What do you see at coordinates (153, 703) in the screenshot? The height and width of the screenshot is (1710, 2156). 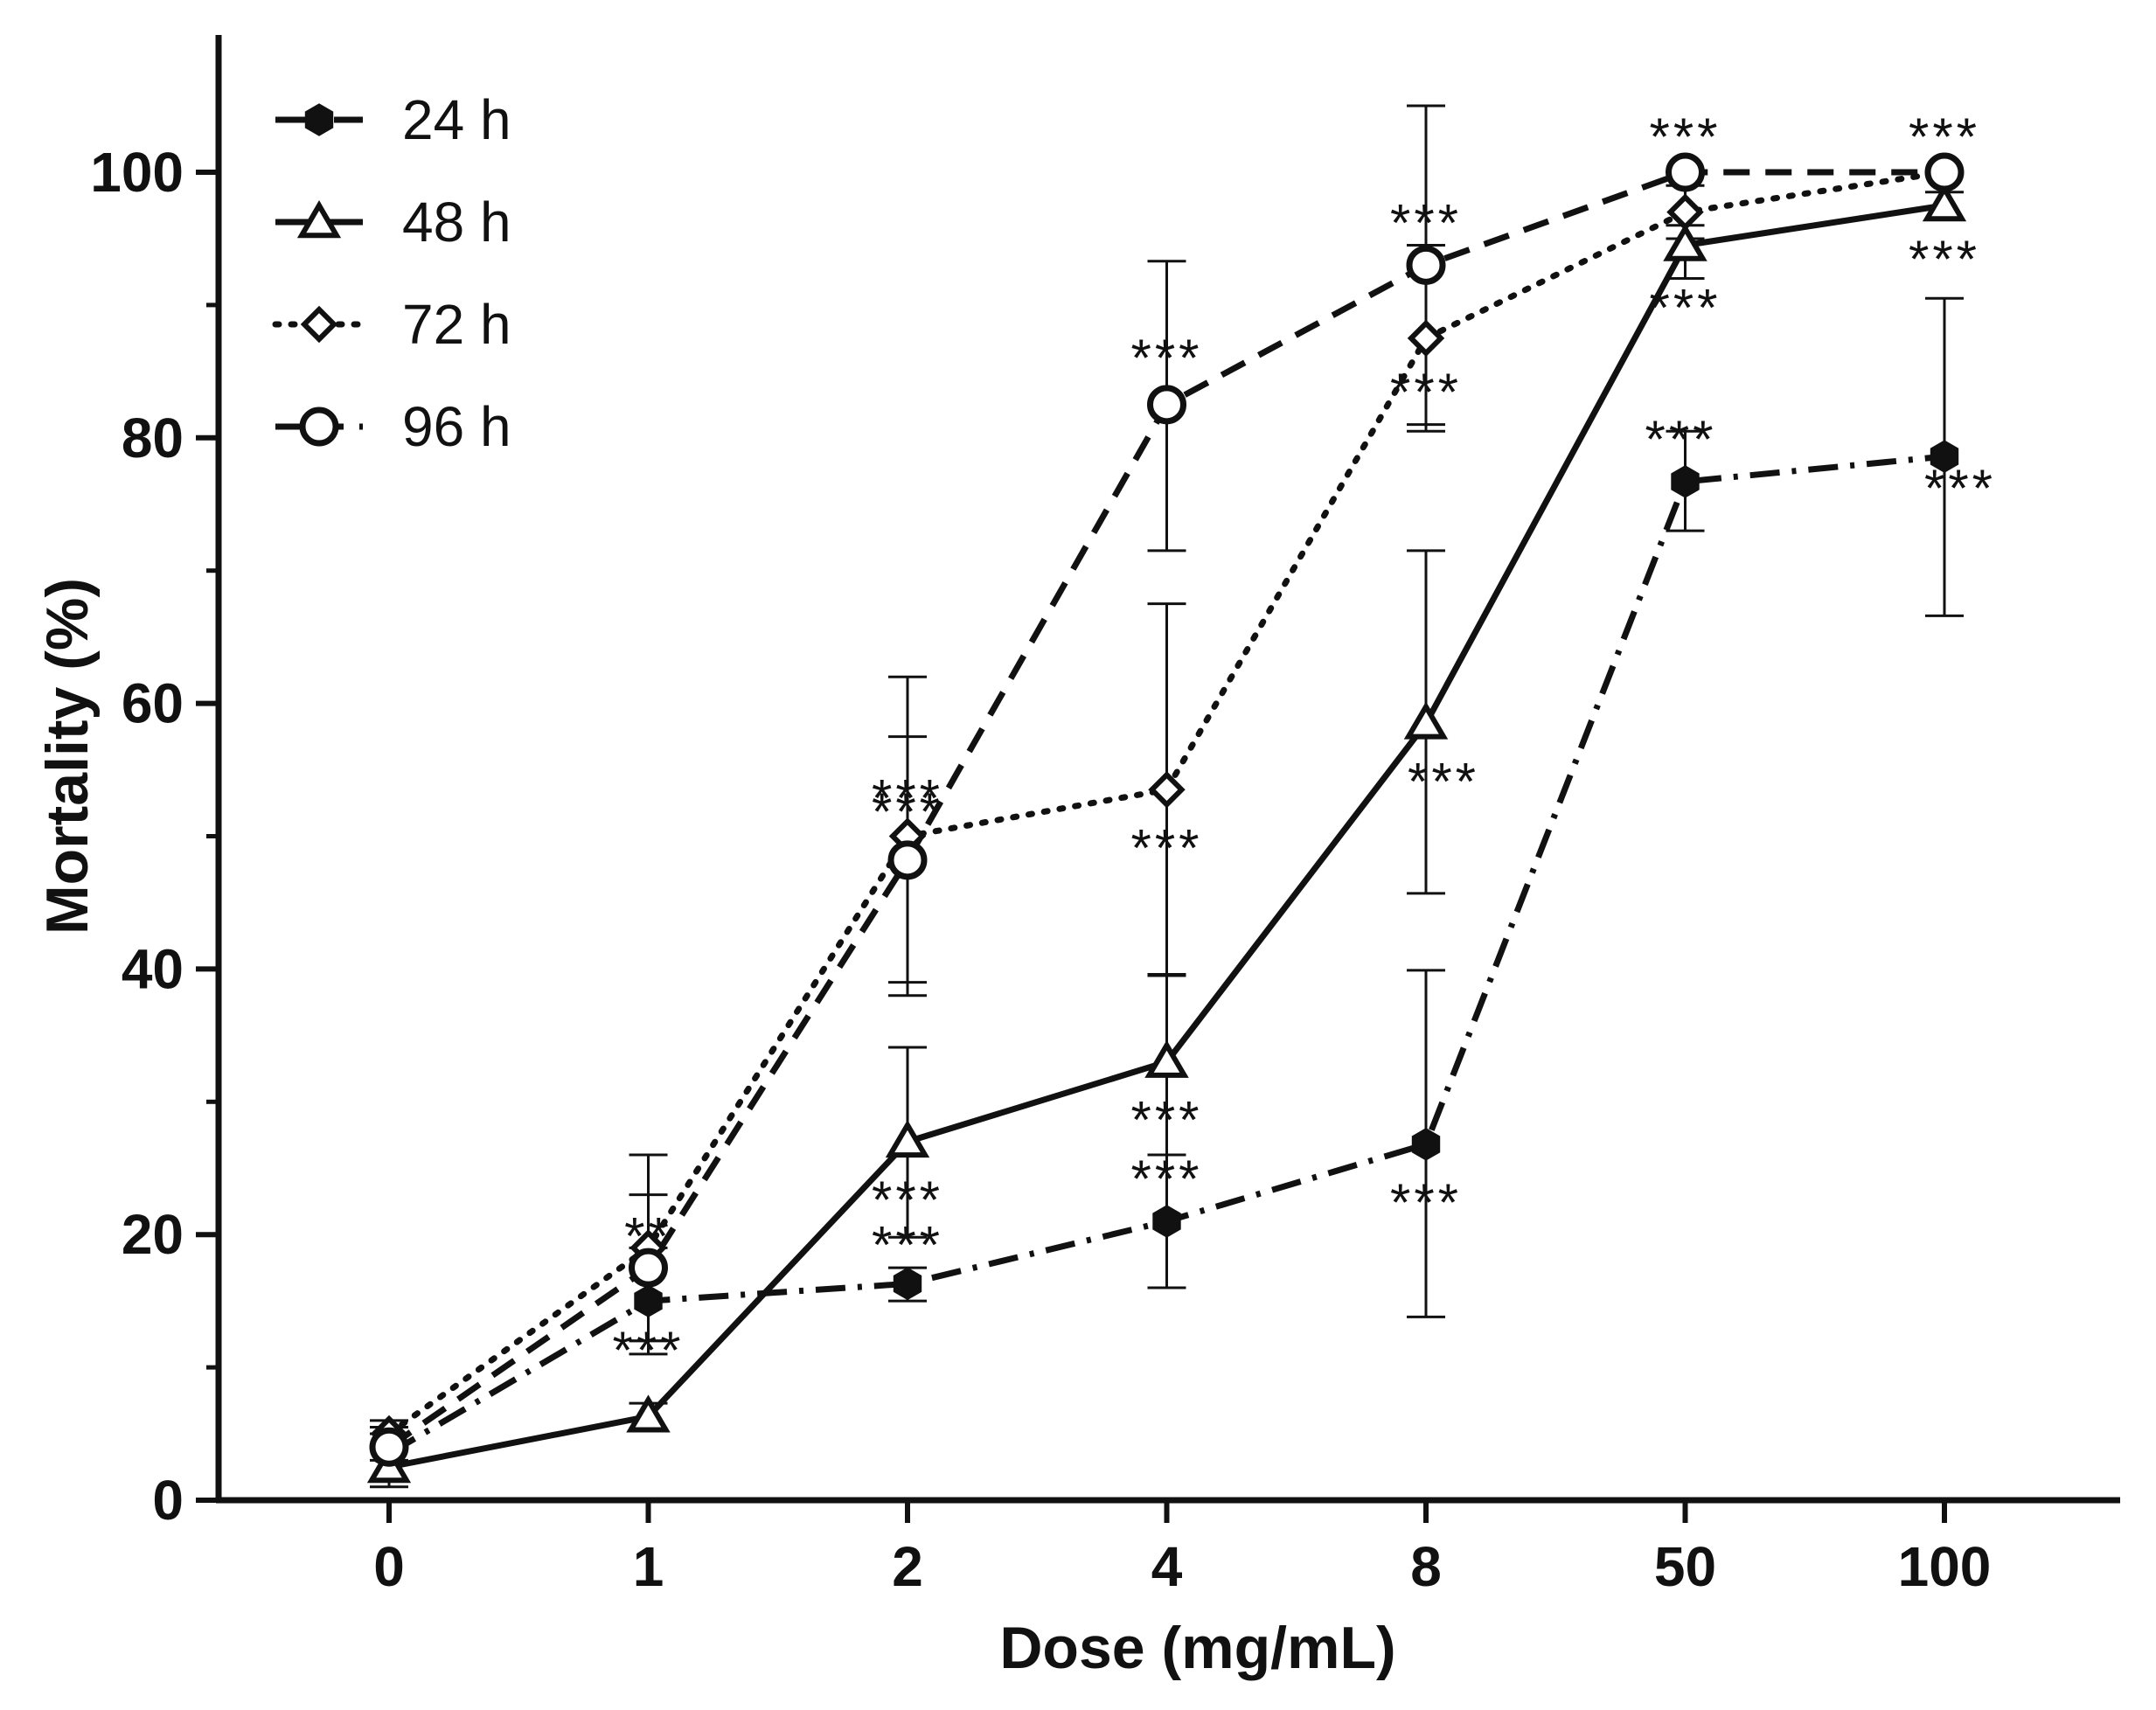 I see `y-tick-label: 60` at bounding box center [153, 703].